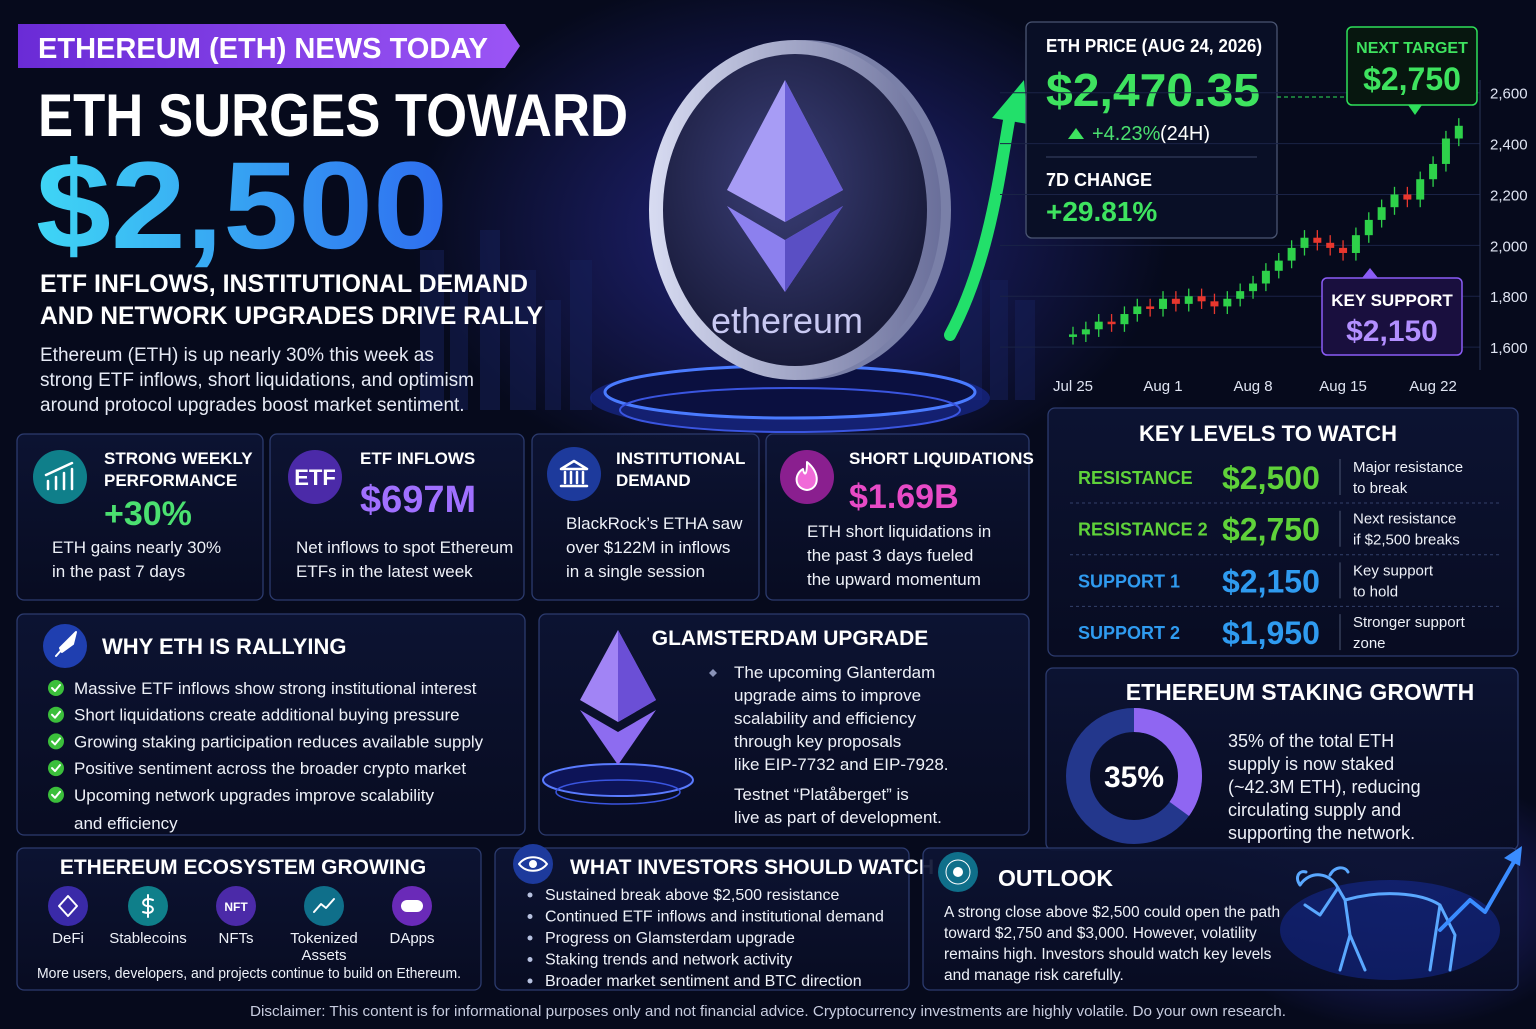 Image resolution: width=1536 pixels, height=1029 pixels. Describe the element at coordinates (1126, 134) in the screenshot. I see `price-change: +4.23%` at that location.